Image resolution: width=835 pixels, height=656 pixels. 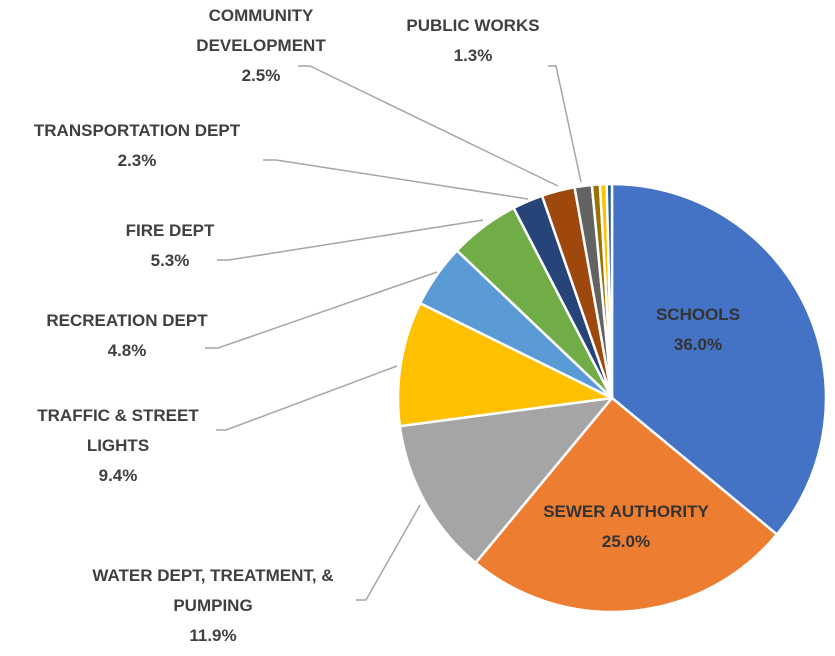 I want to click on label-fire-dept: FIRE DEPT 5.3%, so click(x=170, y=245).